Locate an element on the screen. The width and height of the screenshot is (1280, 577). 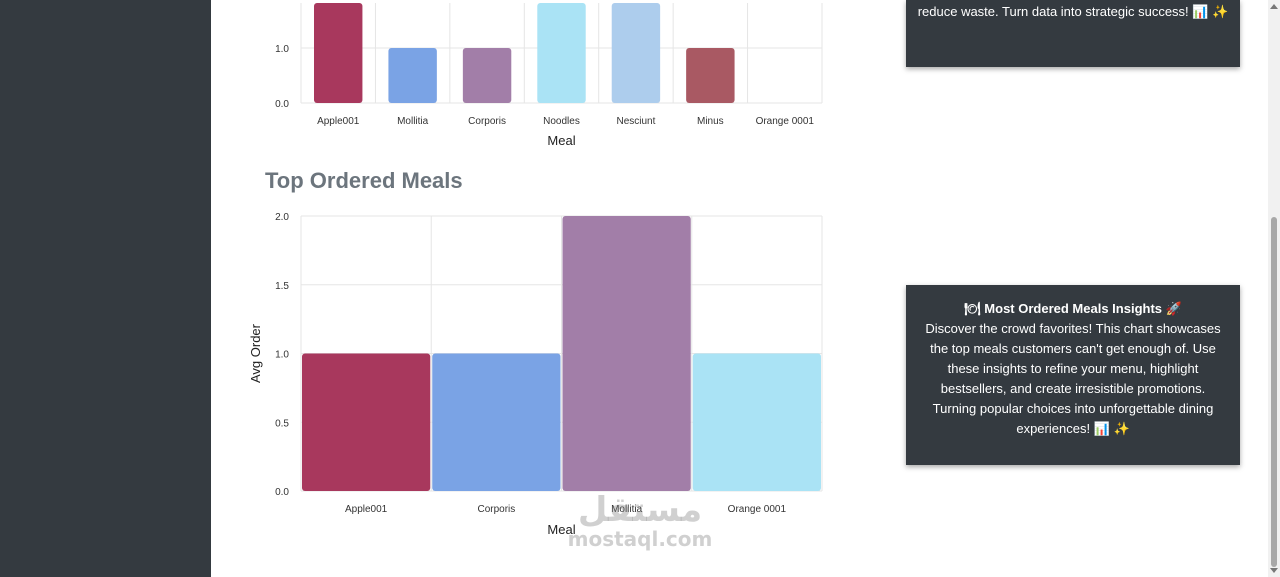
chart0-x-tick-label: Nesciunt is located at coordinates (635, 121).